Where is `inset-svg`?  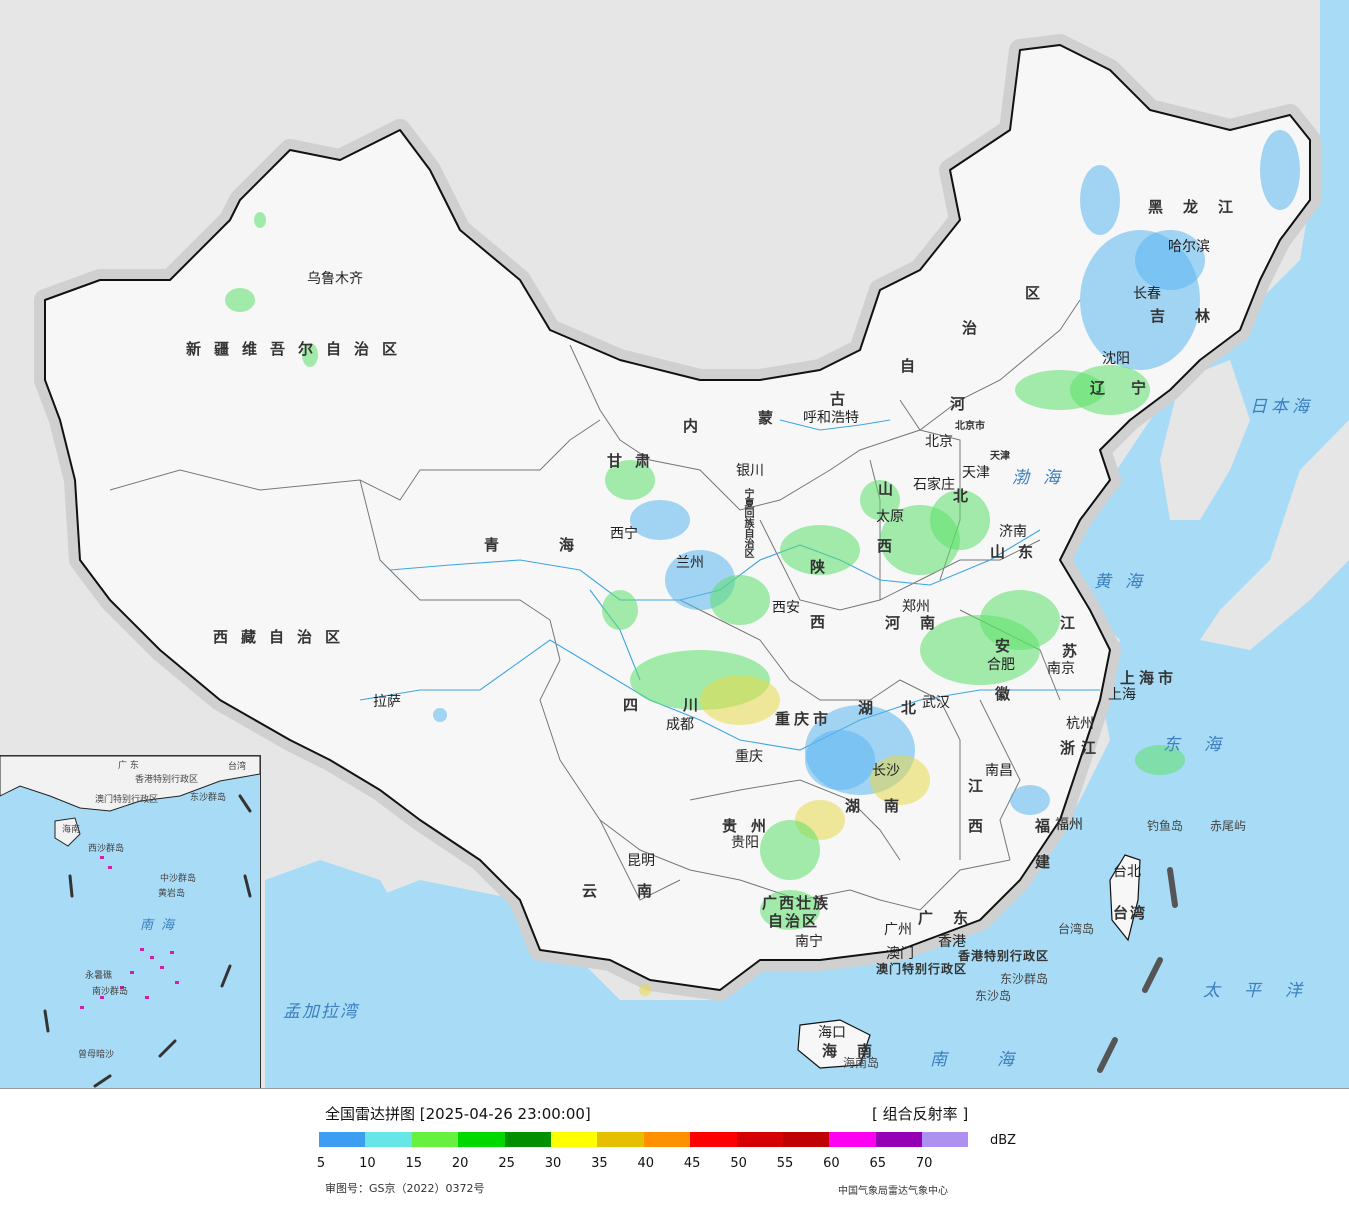 inset-svg is located at coordinates (130, 922).